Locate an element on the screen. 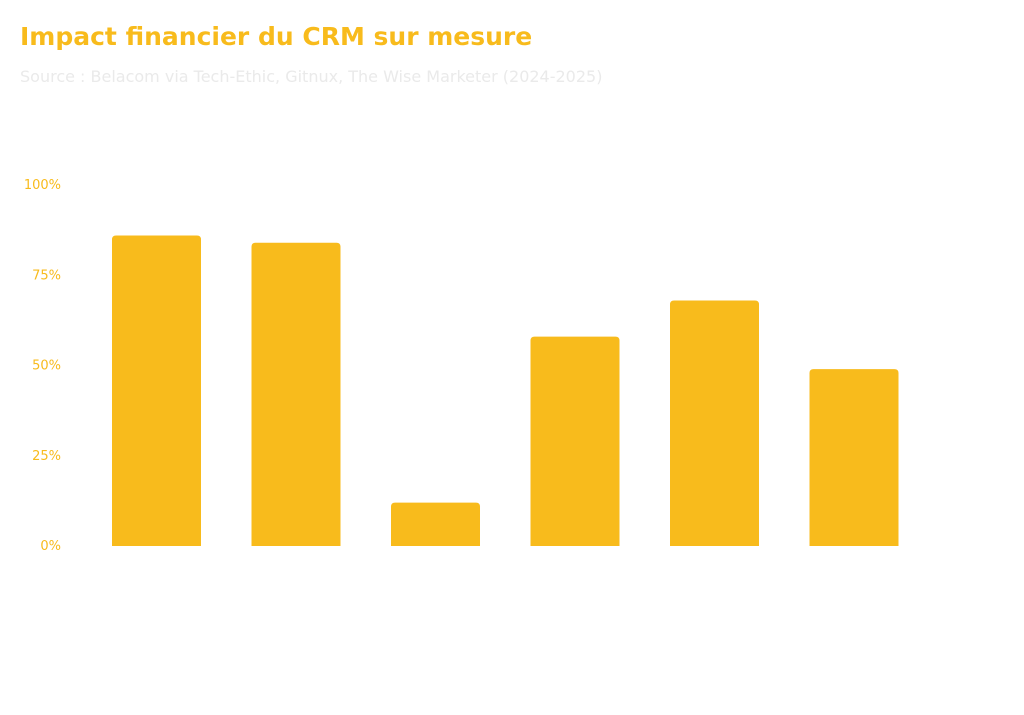  y-axis-tick-labels: 0% 25% 50% 75% 100% is located at coordinates (42, 366).